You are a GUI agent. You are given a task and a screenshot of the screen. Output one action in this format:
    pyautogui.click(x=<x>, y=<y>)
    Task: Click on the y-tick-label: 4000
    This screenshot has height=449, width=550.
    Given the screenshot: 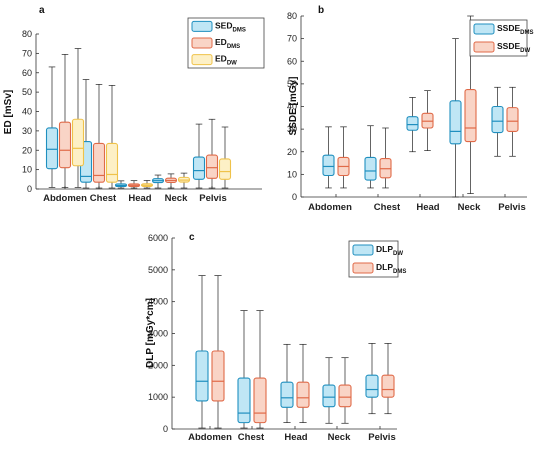 What is the action you would take?
    pyautogui.click(x=158, y=302)
    